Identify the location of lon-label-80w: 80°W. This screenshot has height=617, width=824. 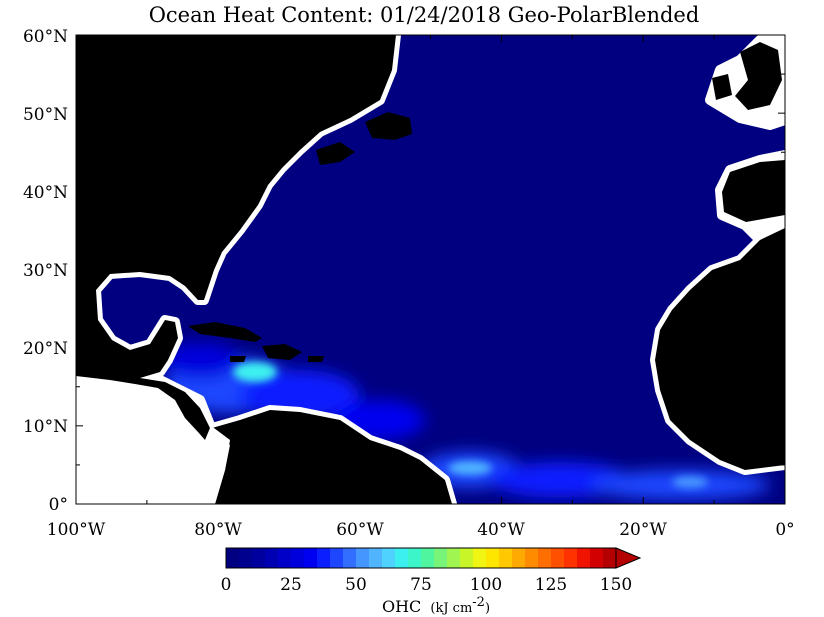
(218, 530).